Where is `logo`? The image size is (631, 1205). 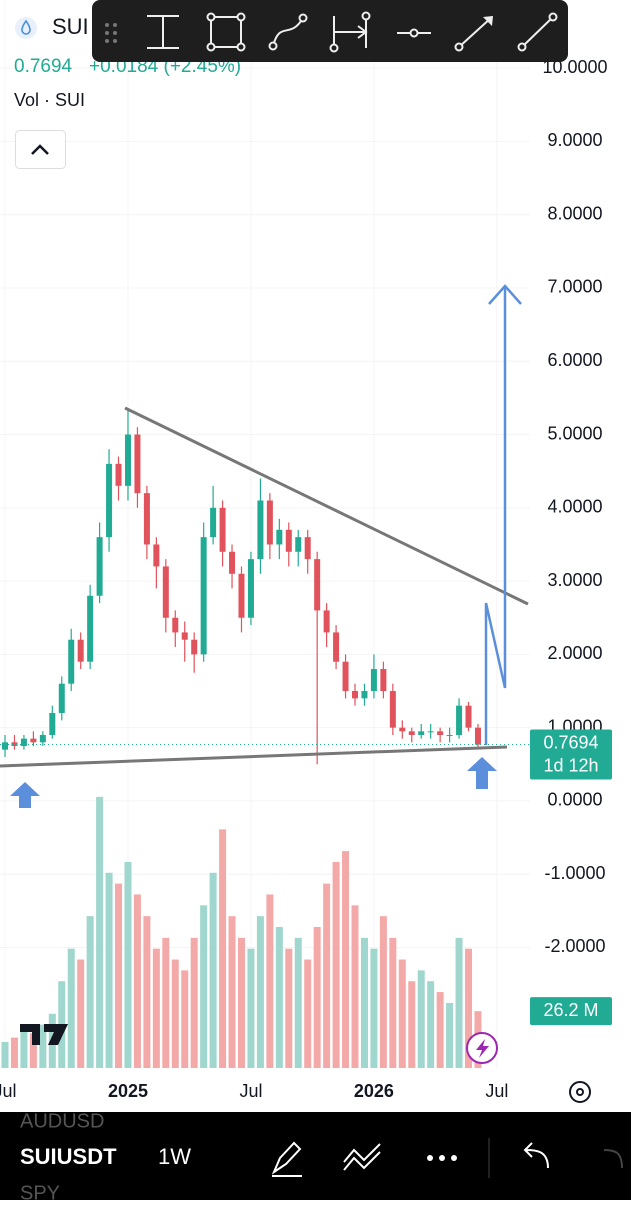 logo is located at coordinates (44, 1034).